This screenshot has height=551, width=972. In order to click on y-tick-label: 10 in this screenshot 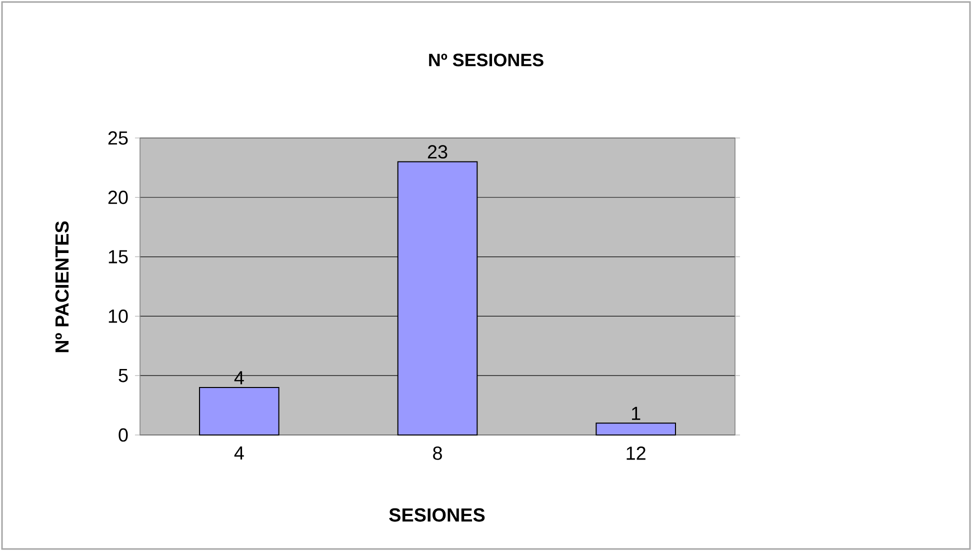, I will do `click(118, 316)`.